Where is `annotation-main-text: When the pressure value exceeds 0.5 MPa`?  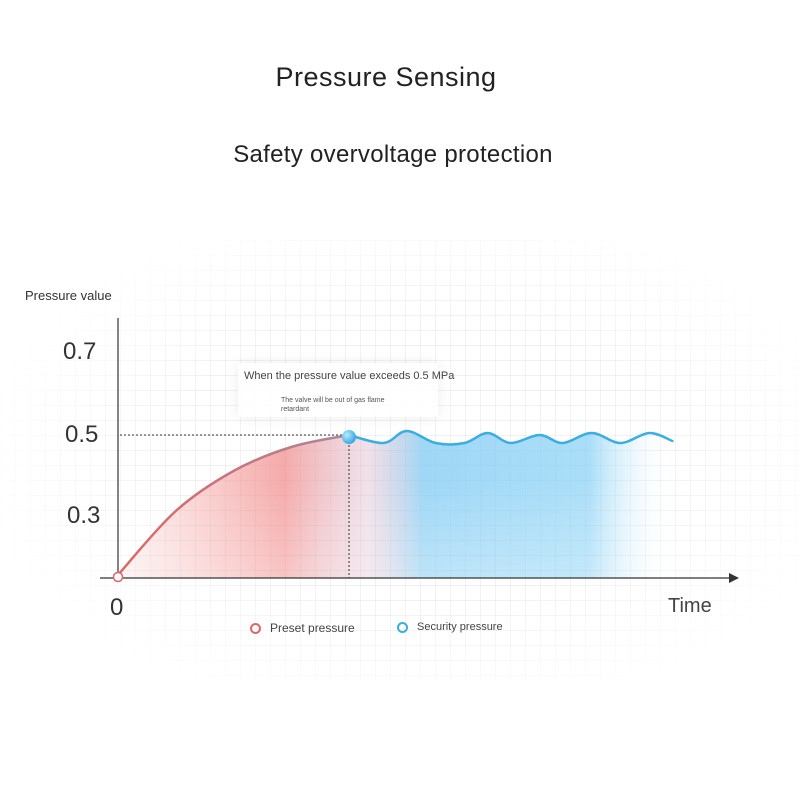 annotation-main-text: When the pressure value exceeds 0.5 MPa is located at coordinates (349, 376).